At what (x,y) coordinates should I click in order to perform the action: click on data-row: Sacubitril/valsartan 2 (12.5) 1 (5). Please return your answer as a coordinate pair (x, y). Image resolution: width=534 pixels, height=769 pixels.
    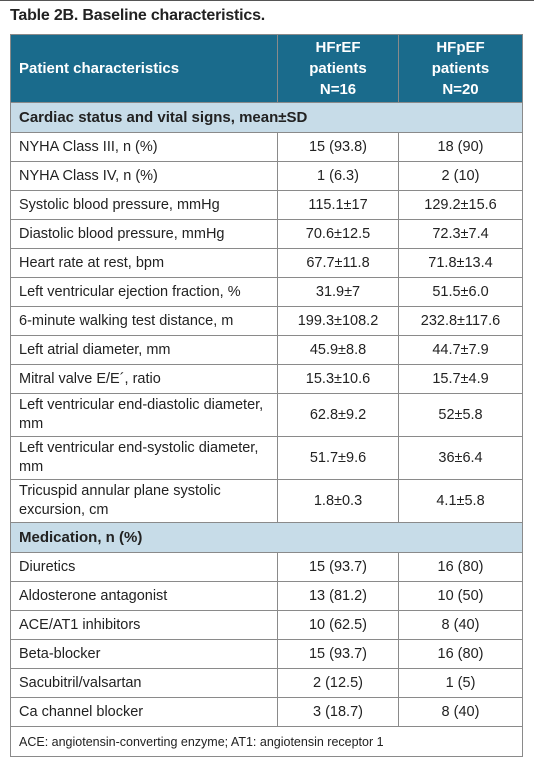
    Looking at the image, I should click on (266, 683).